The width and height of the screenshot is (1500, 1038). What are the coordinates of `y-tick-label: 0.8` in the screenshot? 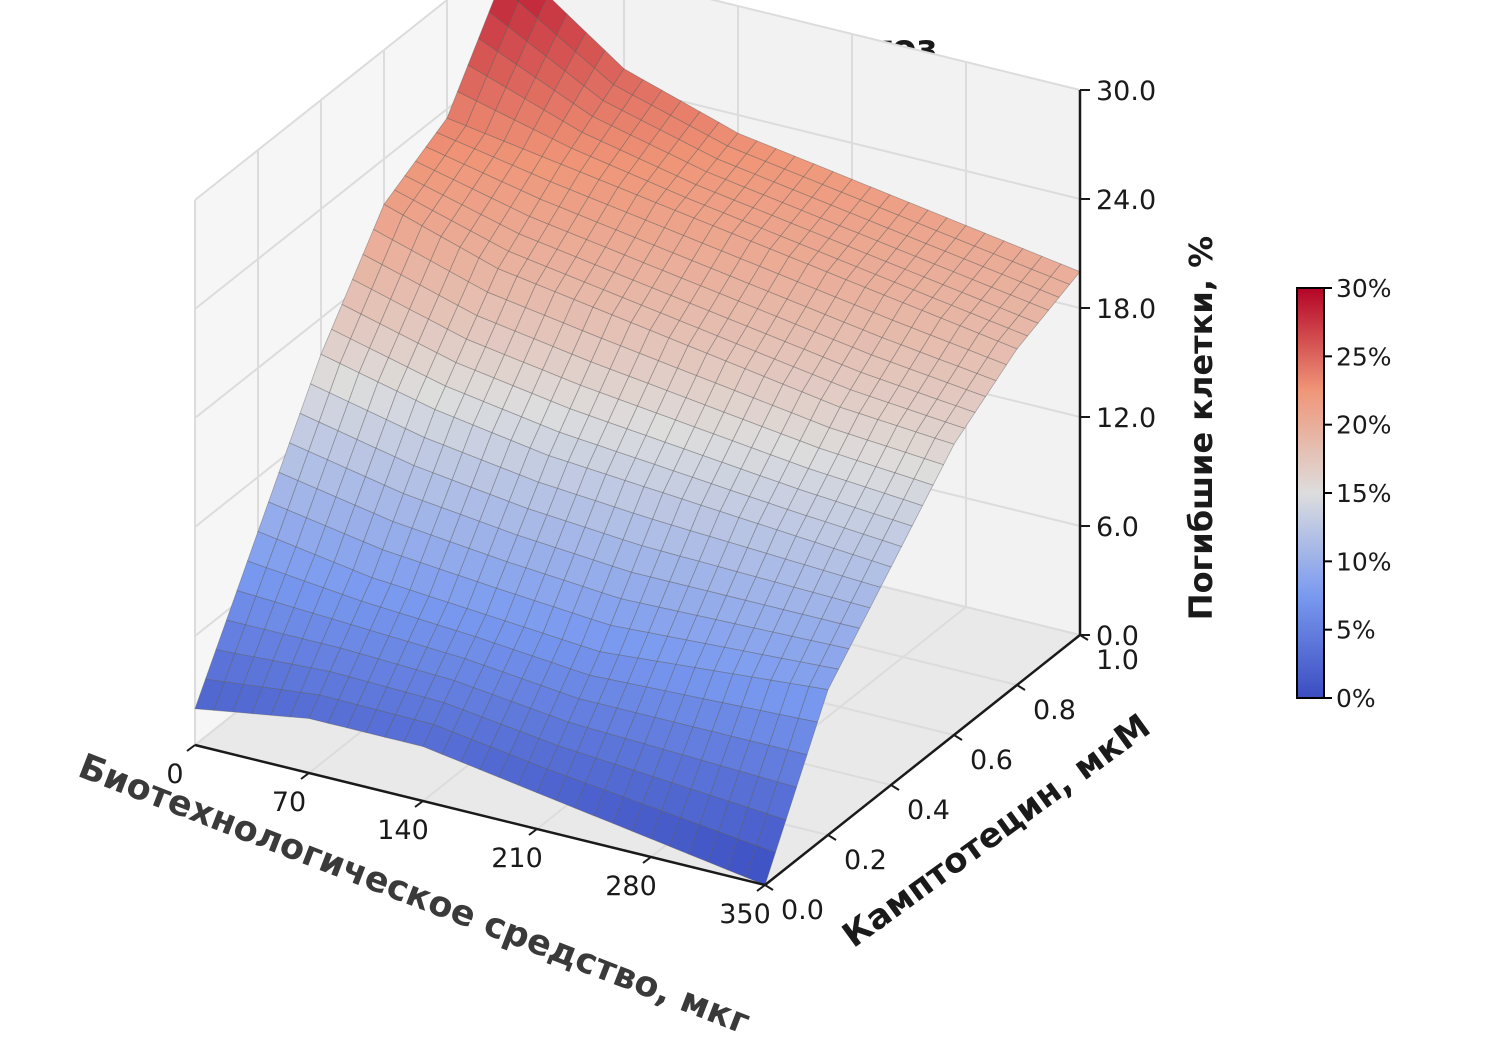 It's located at (1054, 710).